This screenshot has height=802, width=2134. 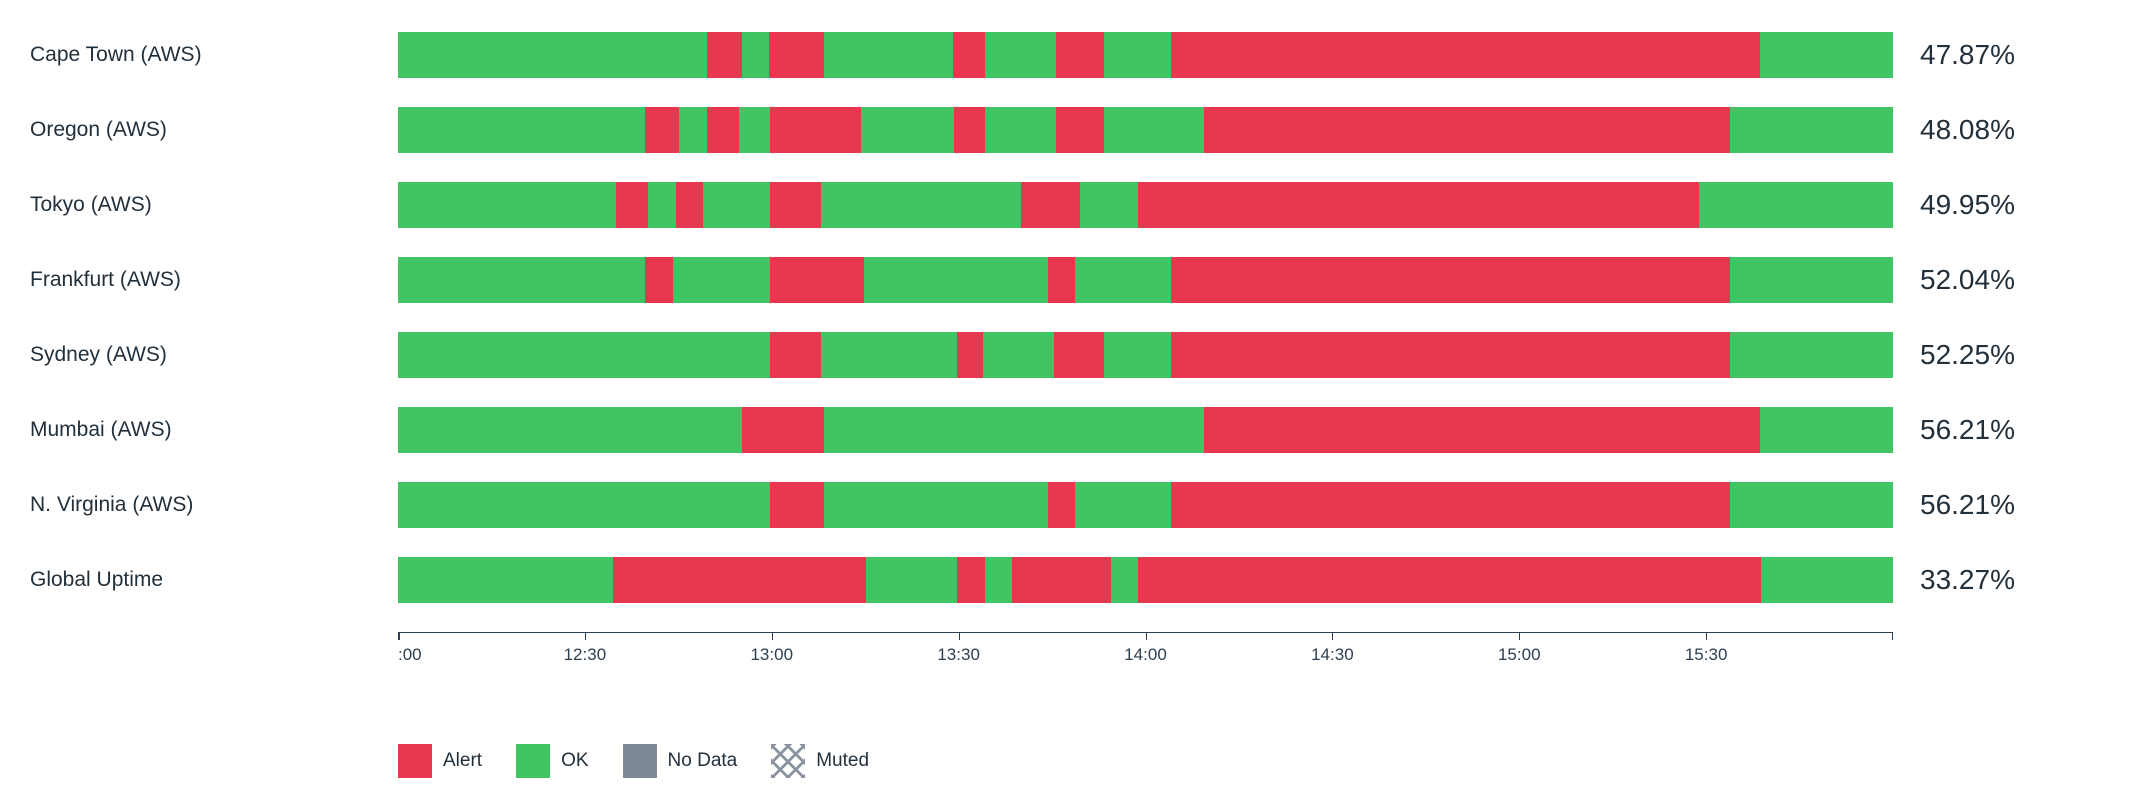 What do you see at coordinates (91, 204) in the screenshot?
I see `row-label: Tokyo (AWS)` at bounding box center [91, 204].